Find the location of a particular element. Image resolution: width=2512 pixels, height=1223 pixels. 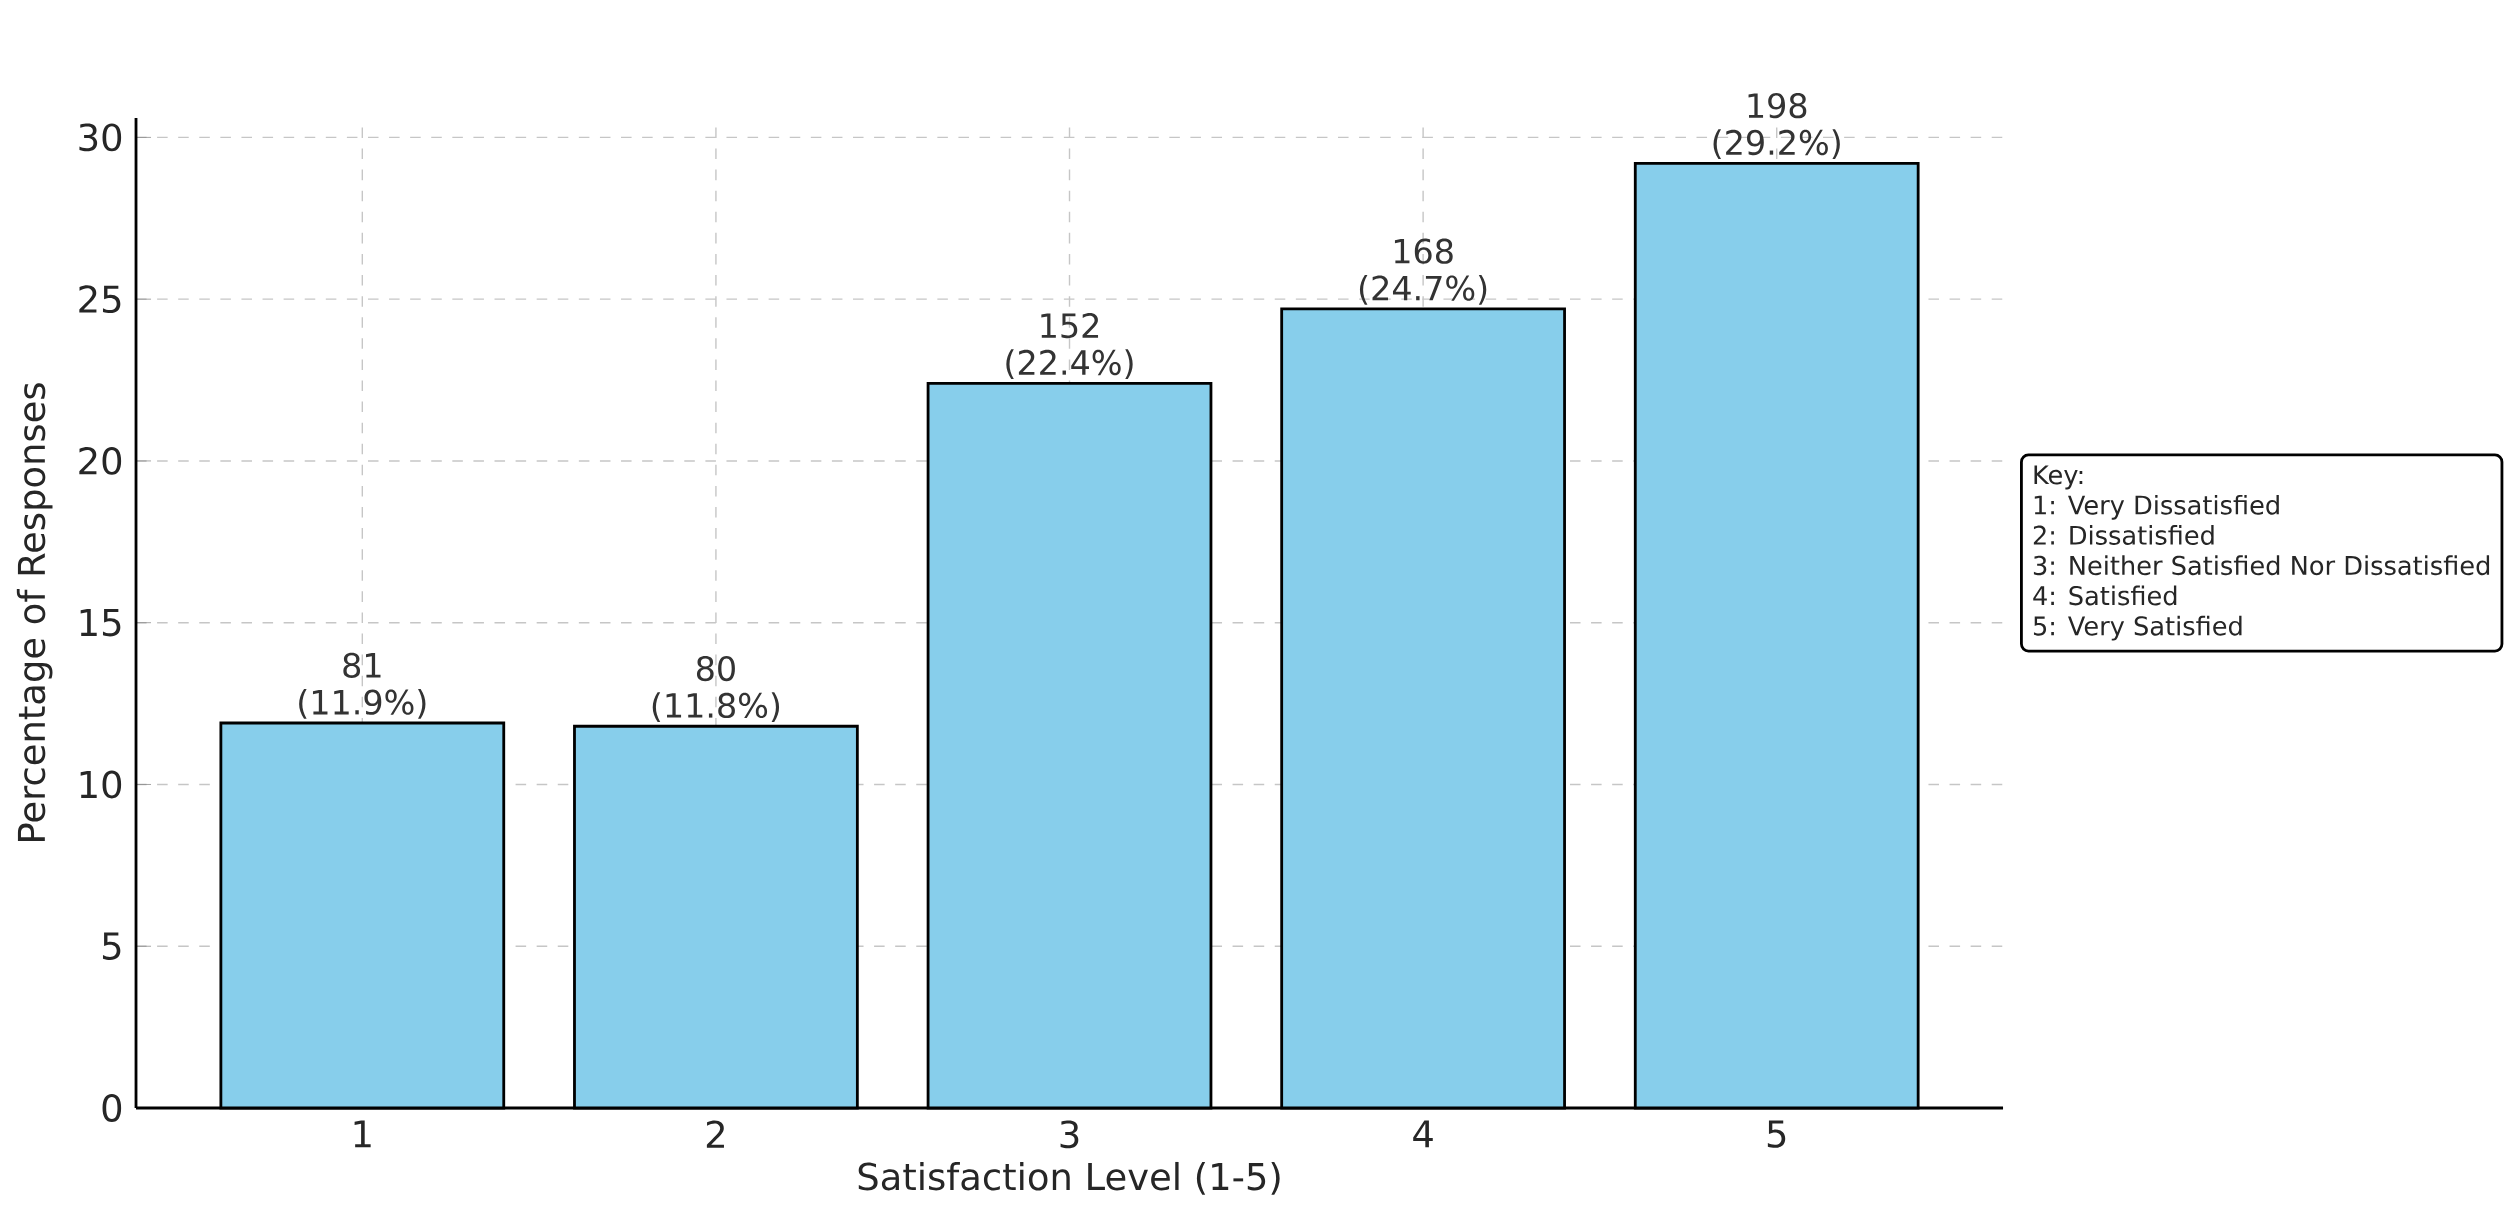

y-tick-label: 15 is located at coordinates (100, 622).